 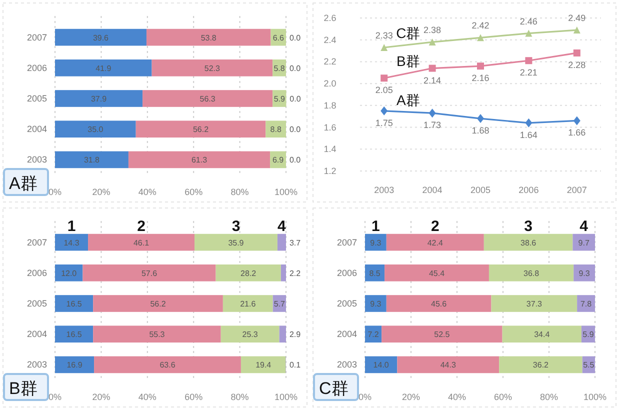 What do you see at coordinates (577, 18) in the screenshot?
I see `data-label: 2.49` at bounding box center [577, 18].